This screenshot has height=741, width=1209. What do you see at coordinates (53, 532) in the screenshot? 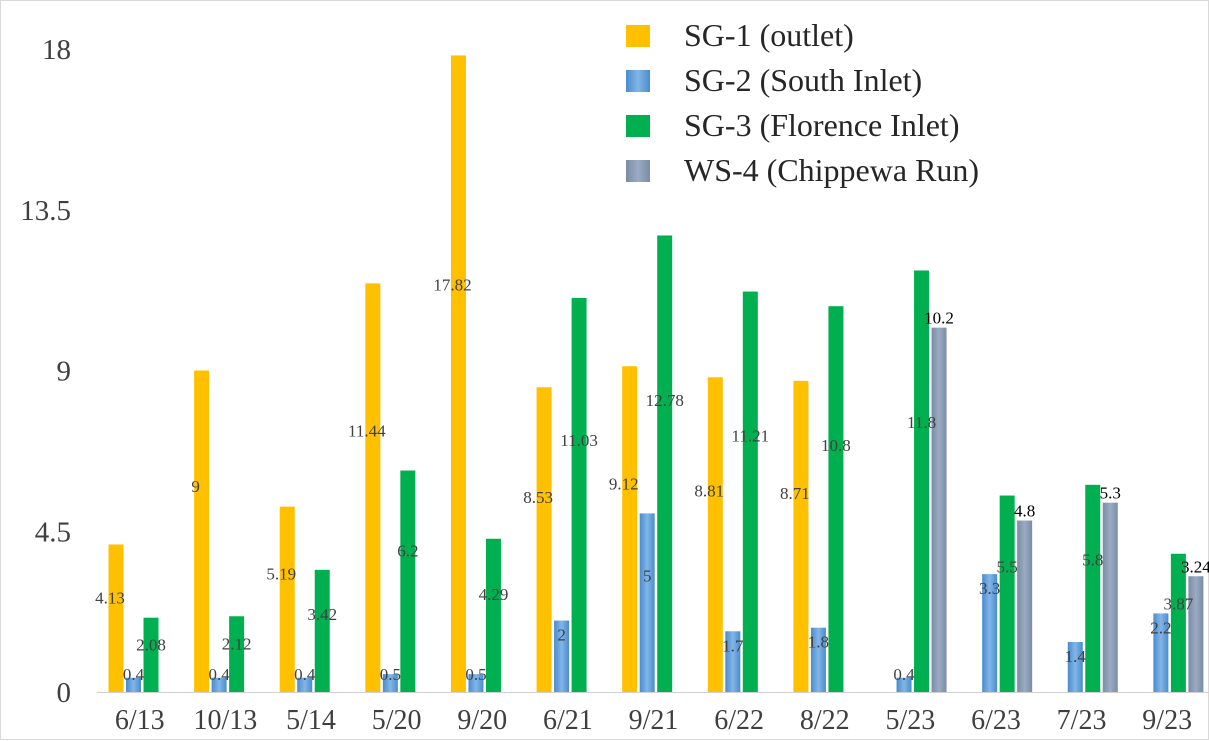
I see `y-tick-label: 4.5` at bounding box center [53, 532].